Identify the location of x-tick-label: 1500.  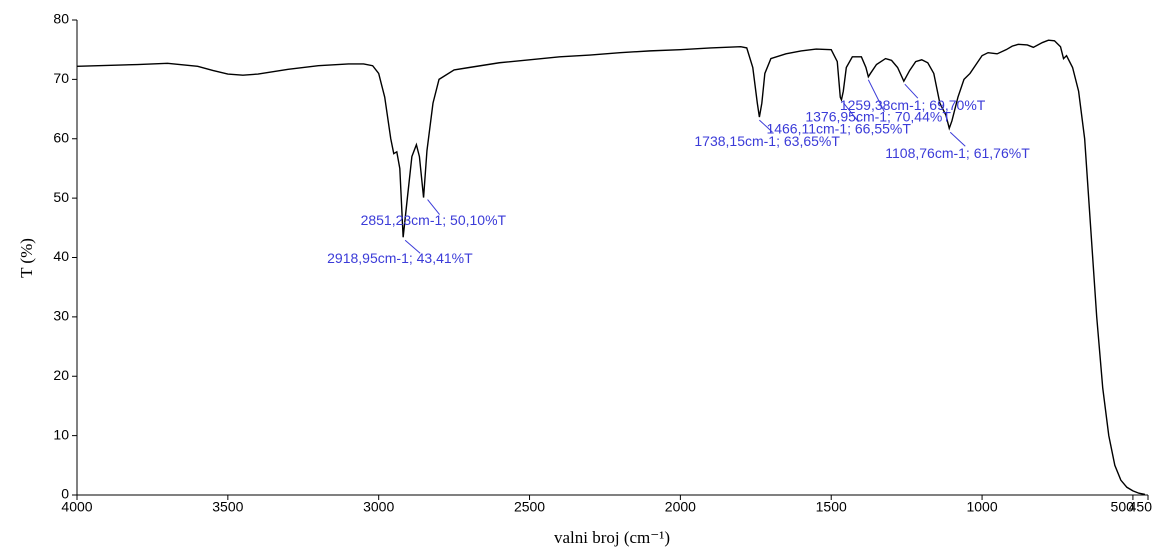
(831, 507).